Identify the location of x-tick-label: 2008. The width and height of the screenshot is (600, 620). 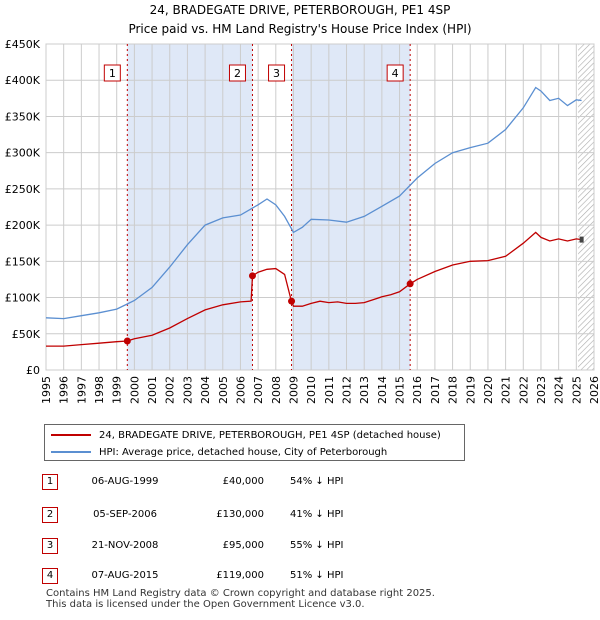
(276, 390).